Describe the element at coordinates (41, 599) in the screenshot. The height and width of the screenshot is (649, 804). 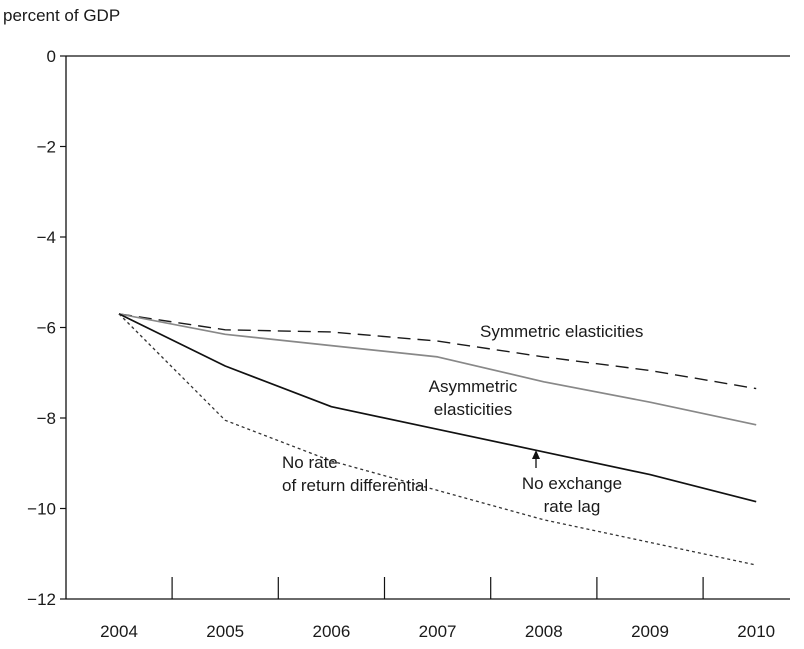
I see `y-tick-label: −12` at that location.